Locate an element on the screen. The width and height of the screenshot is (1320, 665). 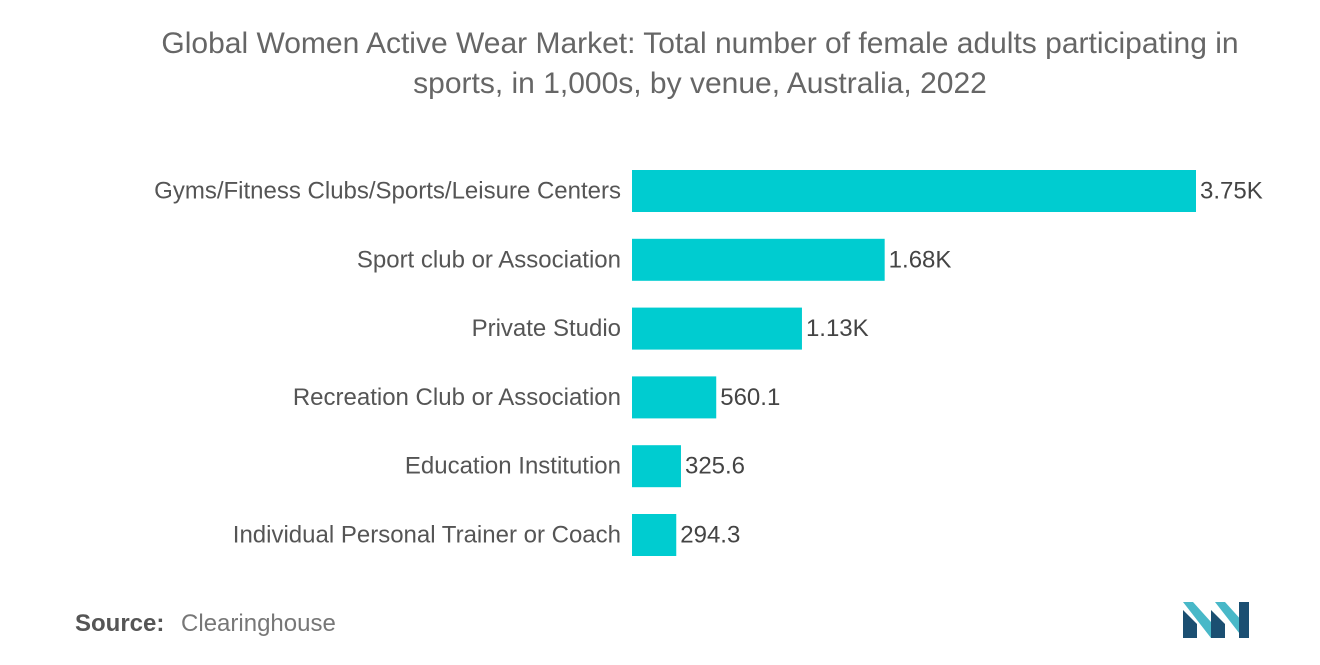
data-label: 325.6 is located at coordinates (715, 466).